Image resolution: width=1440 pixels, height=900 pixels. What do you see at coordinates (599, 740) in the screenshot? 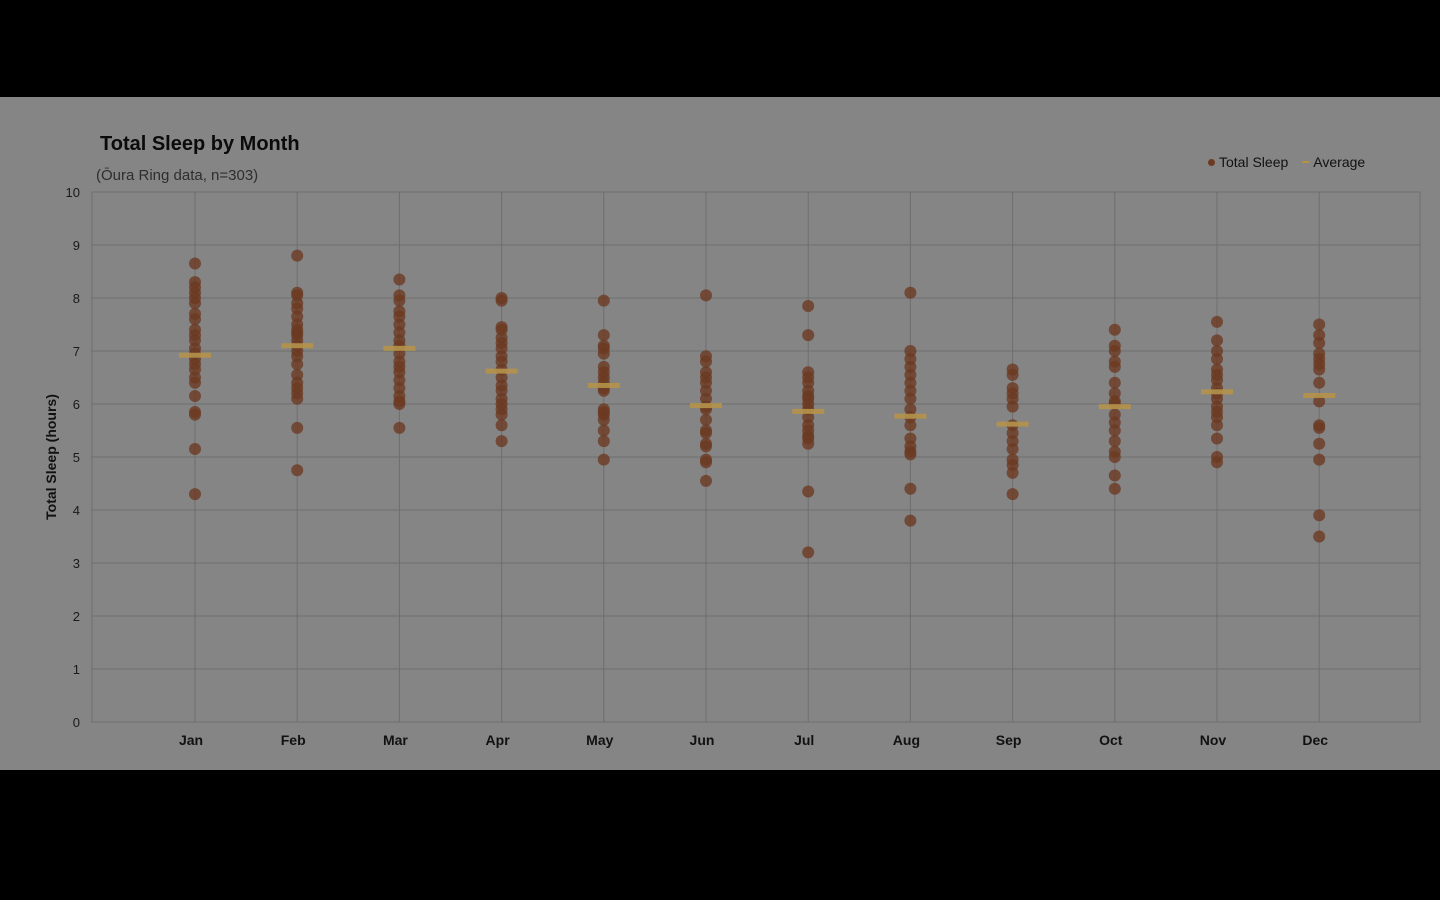
I see `x-tick-label: May` at bounding box center [599, 740].